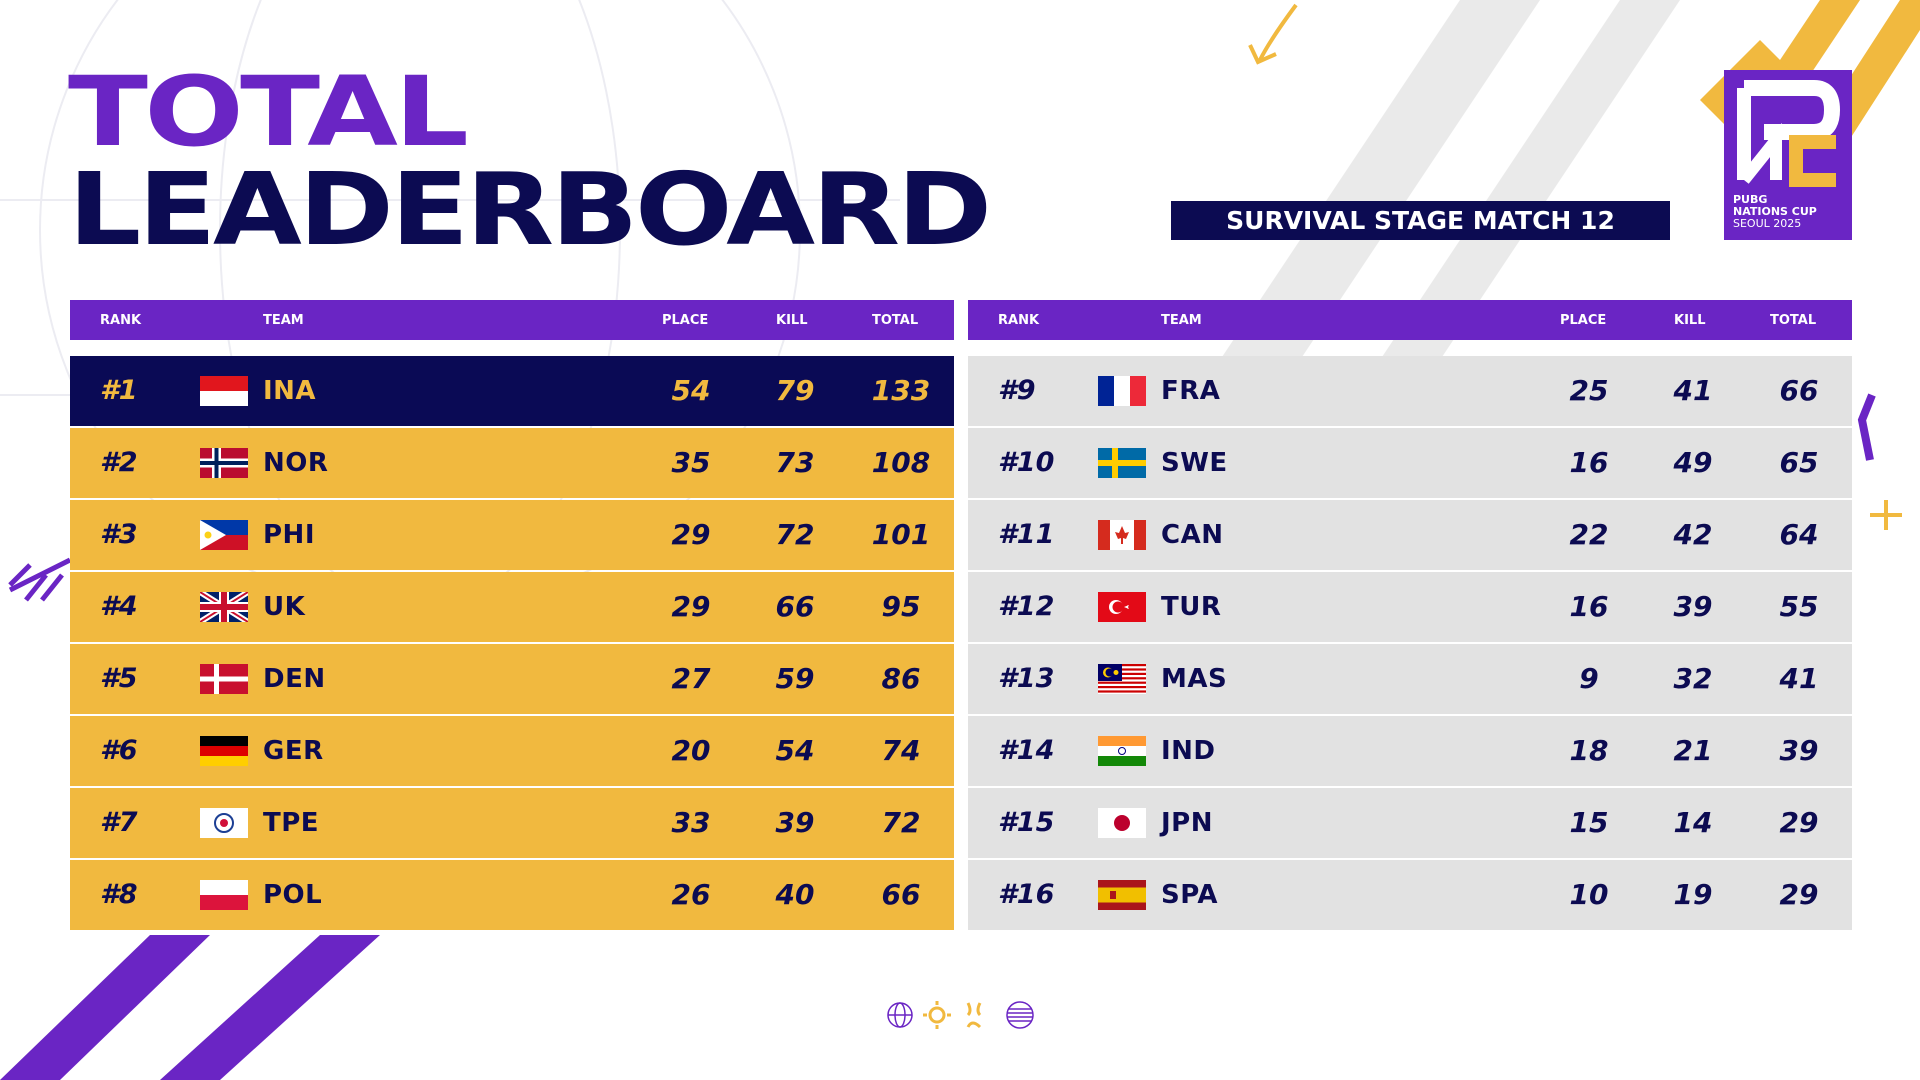 The image size is (1920, 1080). Describe the element at coordinates (1799, 822) in the screenshot. I see `total-cell: 29` at that location.